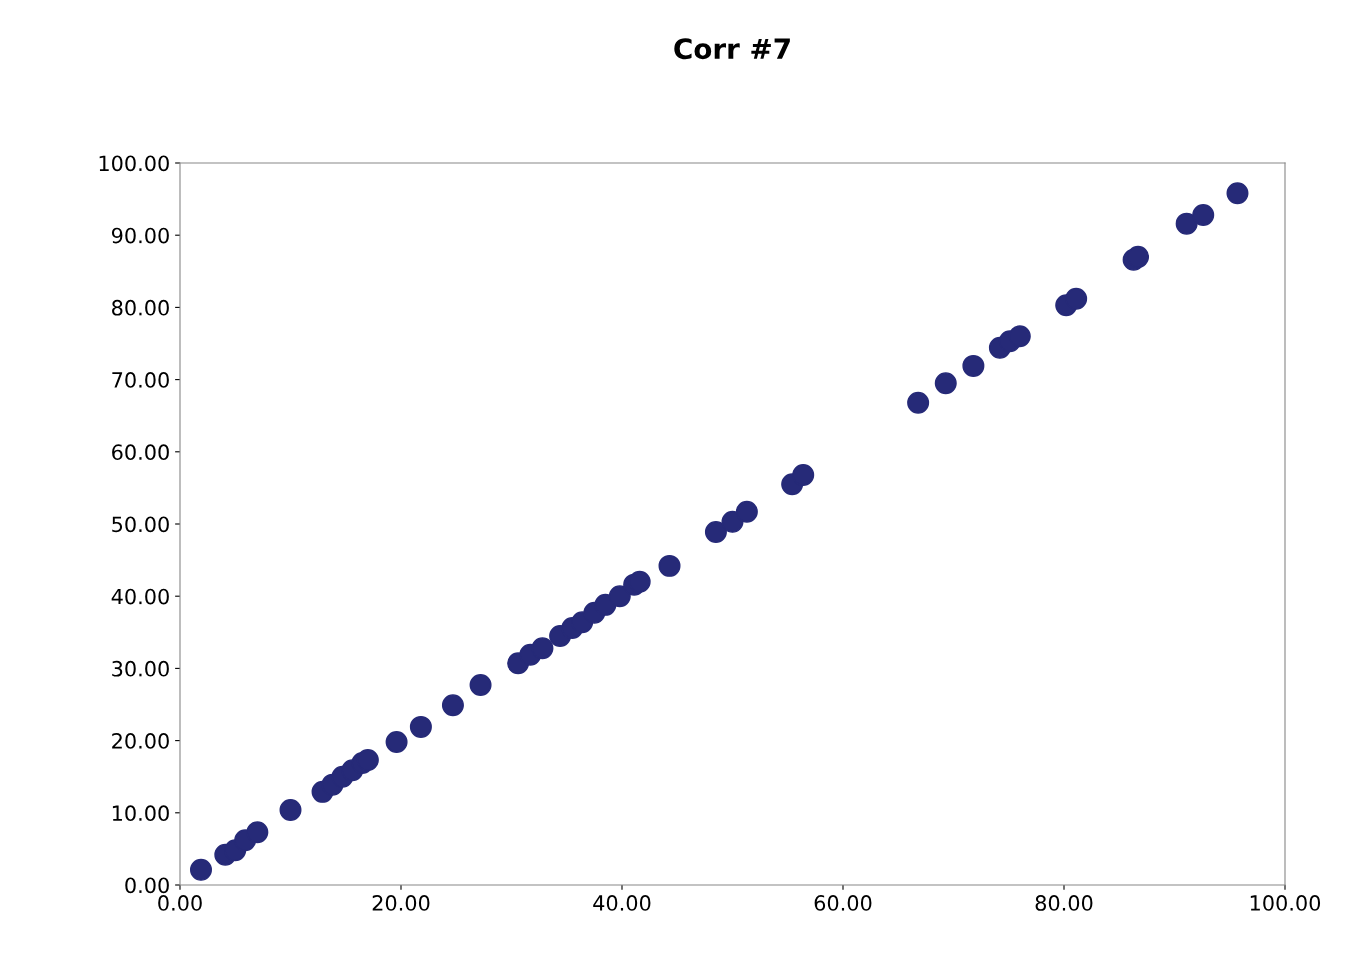 This screenshot has height=974, width=1356. What do you see at coordinates (622, 903) in the screenshot?
I see `x-tick-label: 40.00` at bounding box center [622, 903].